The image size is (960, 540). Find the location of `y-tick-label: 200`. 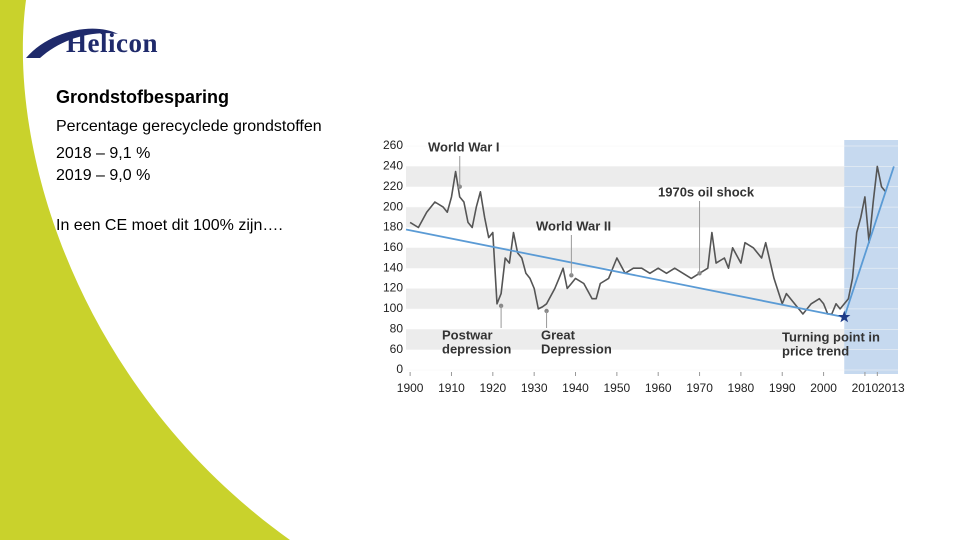

y-tick-label: 200 is located at coordinates (393, 206).